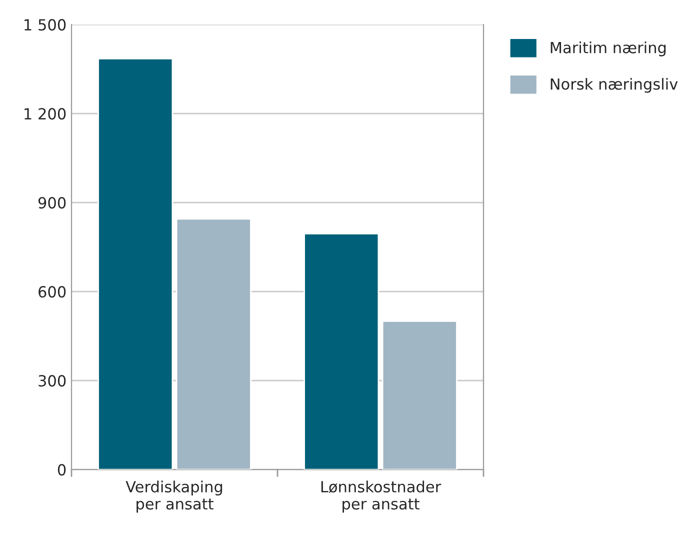 The height and width of the screenshot is (546, 681). What do you see at coordinates (45, 114) in the screenshot?
I see `y-tick-label: 1 200` at bounding box center [45, 114].